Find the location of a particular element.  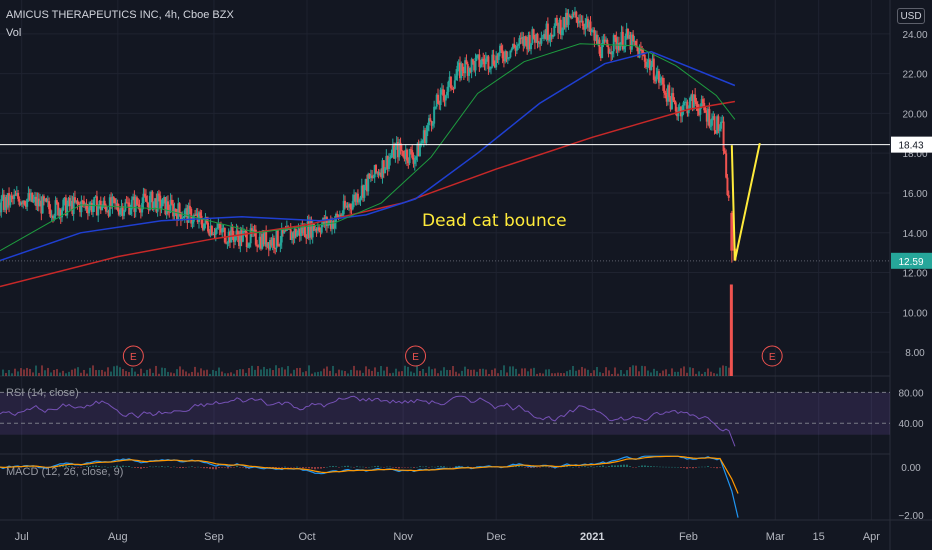

macd-tick-label: 0.00 is located at coordinates (911, 468).